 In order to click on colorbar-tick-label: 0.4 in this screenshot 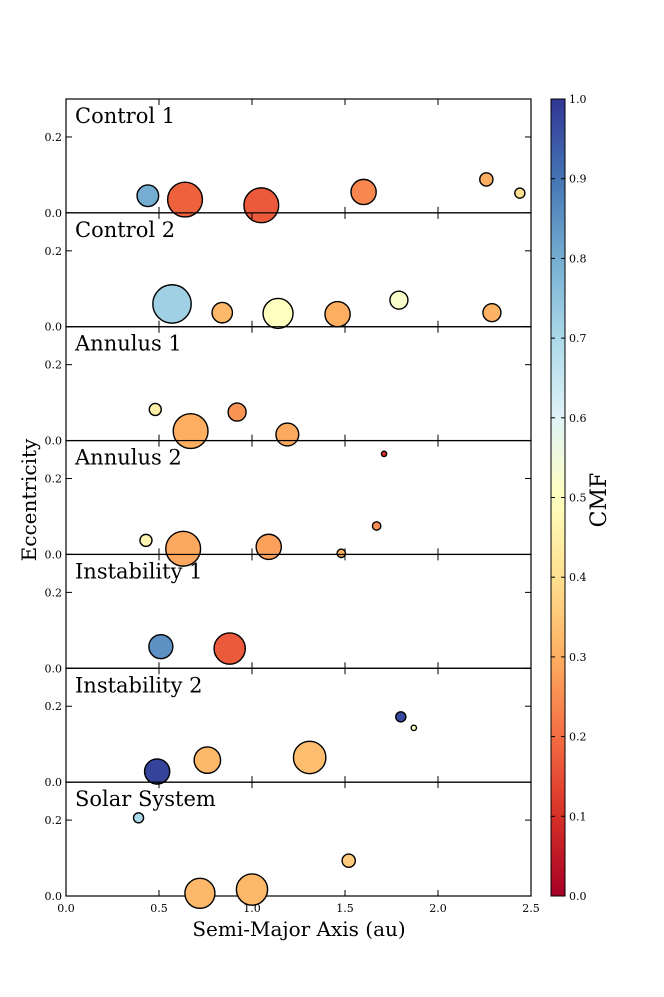, I will do `click(578, 577)`.